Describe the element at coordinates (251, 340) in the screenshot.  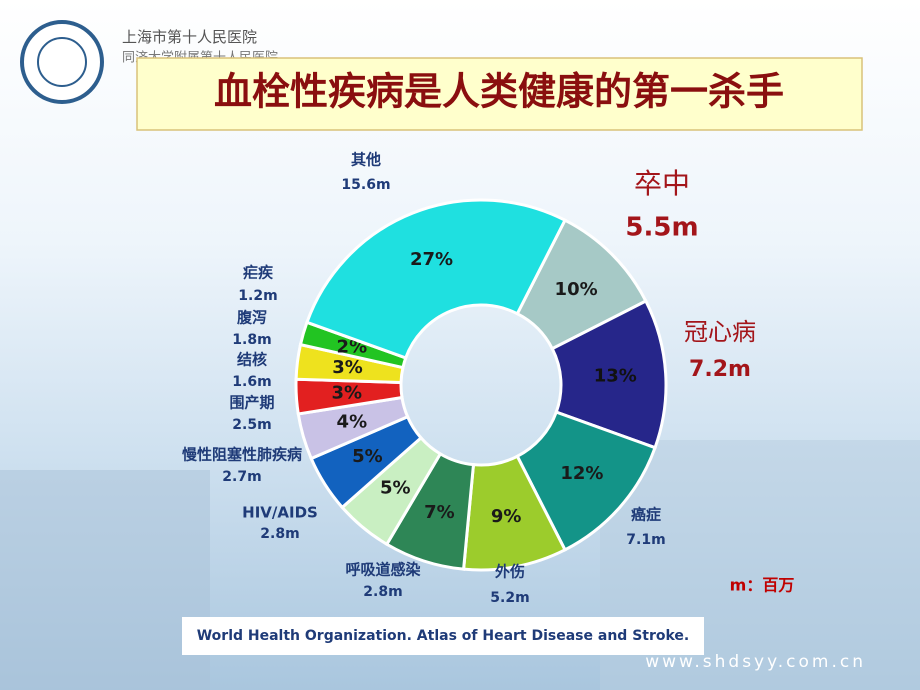
I see `deaths-label: 1.8m` at that location.